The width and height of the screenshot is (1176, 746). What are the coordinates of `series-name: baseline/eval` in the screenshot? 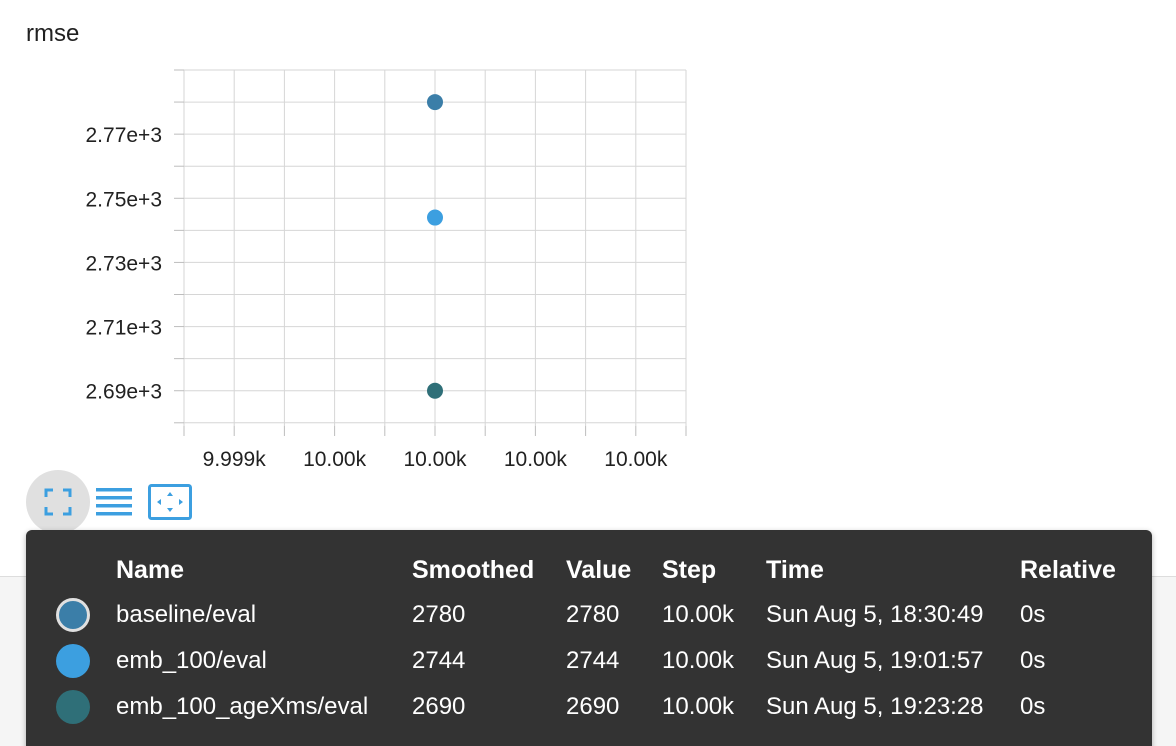 It's located at (186, 614).